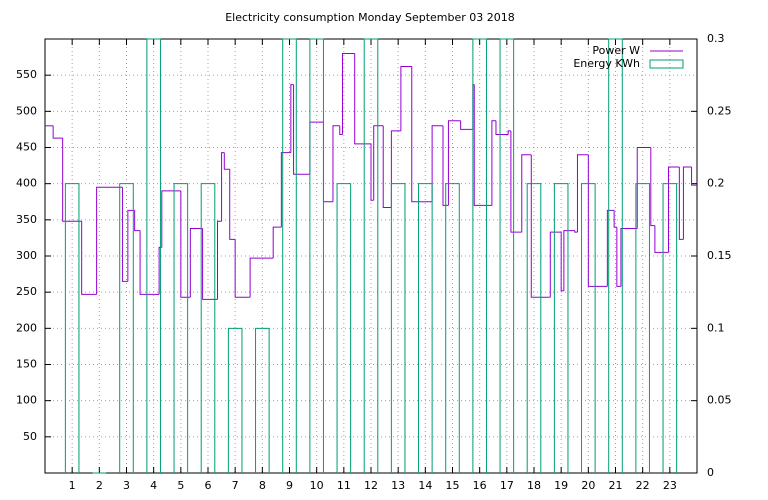  I want to click on legend-label: Energy KWh, so click(606, 63).